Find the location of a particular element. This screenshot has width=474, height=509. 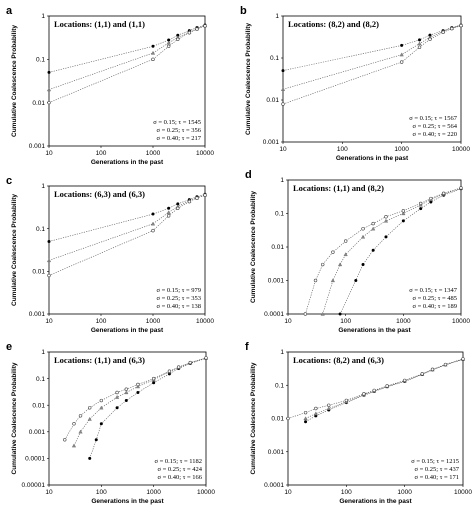

x-tick-label-e-3: 10000 is located at coordinates (206, 492).